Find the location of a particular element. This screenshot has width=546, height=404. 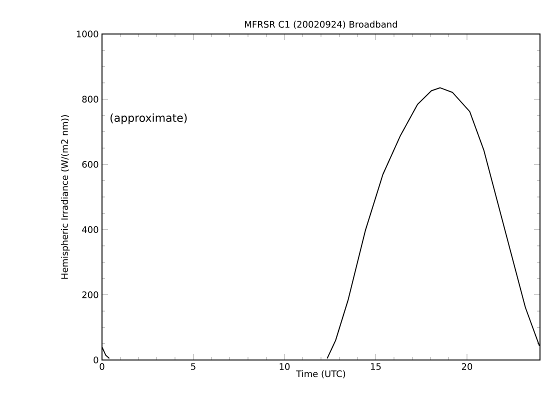

y-tick-label: 600 is located at coordinates (90, 164).